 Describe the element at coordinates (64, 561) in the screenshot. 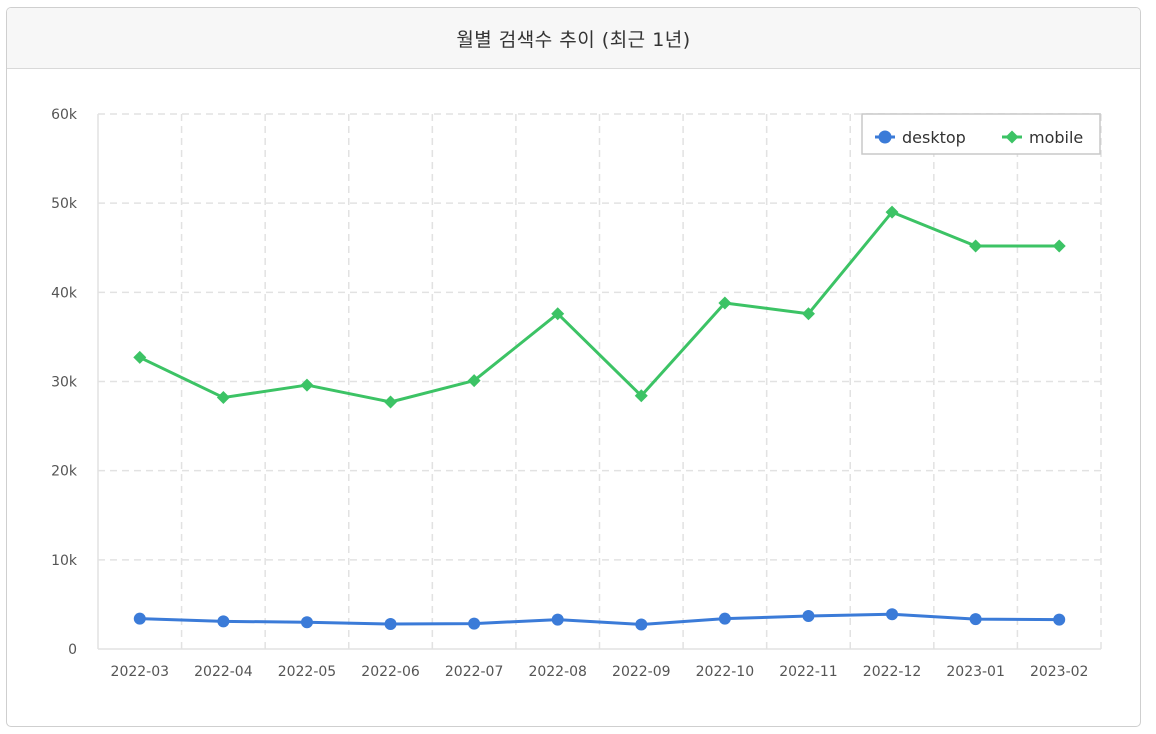

I see `y-tick-label: 10k` at that location.